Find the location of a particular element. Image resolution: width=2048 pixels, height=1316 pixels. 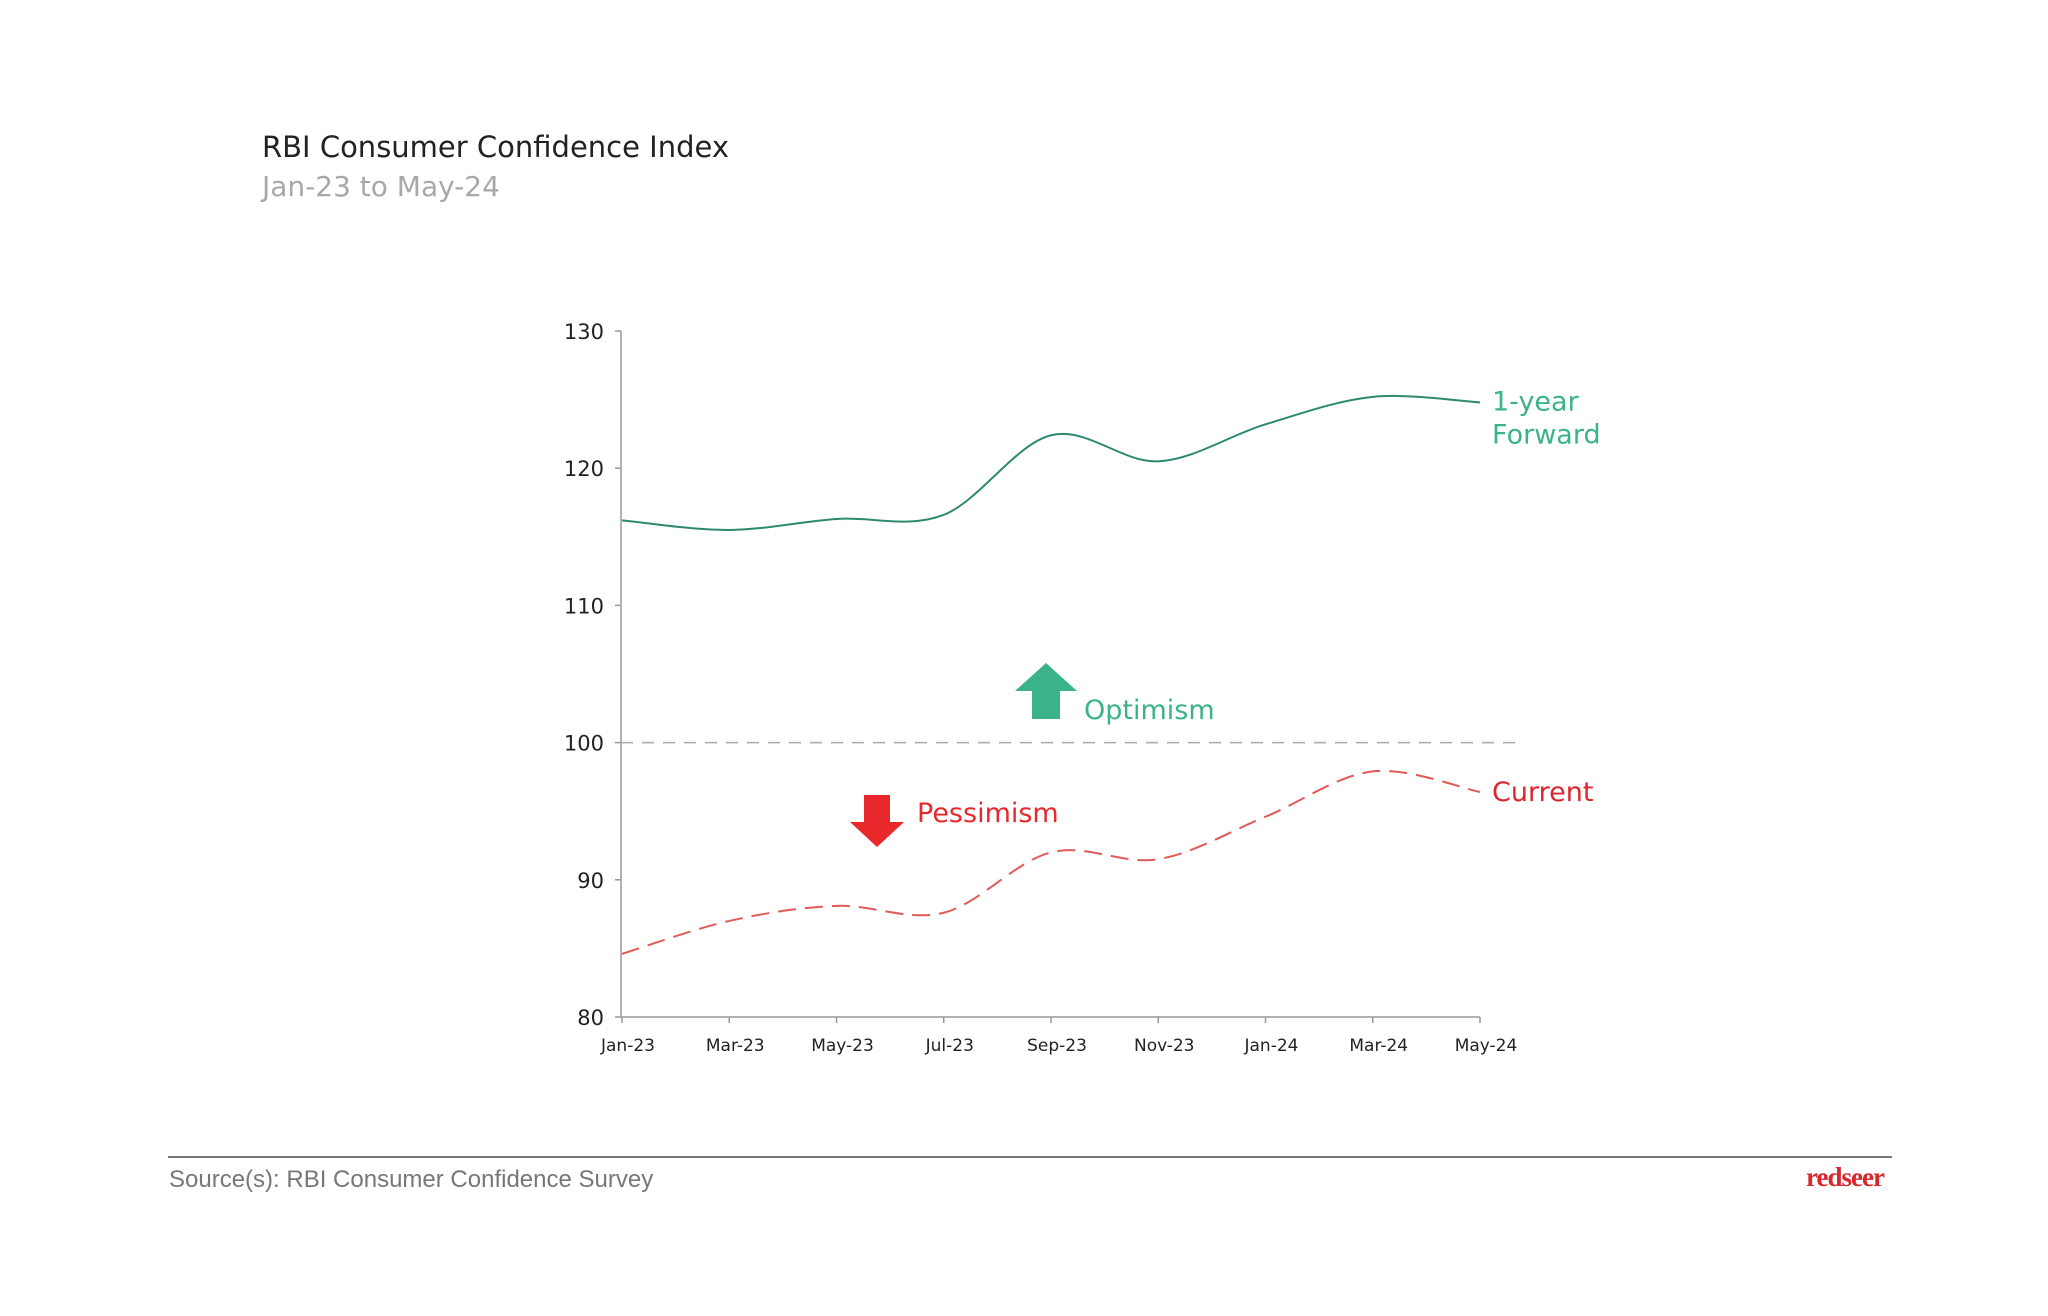

x-tick-label: May-24 is located at coordinates (1486, 1046).